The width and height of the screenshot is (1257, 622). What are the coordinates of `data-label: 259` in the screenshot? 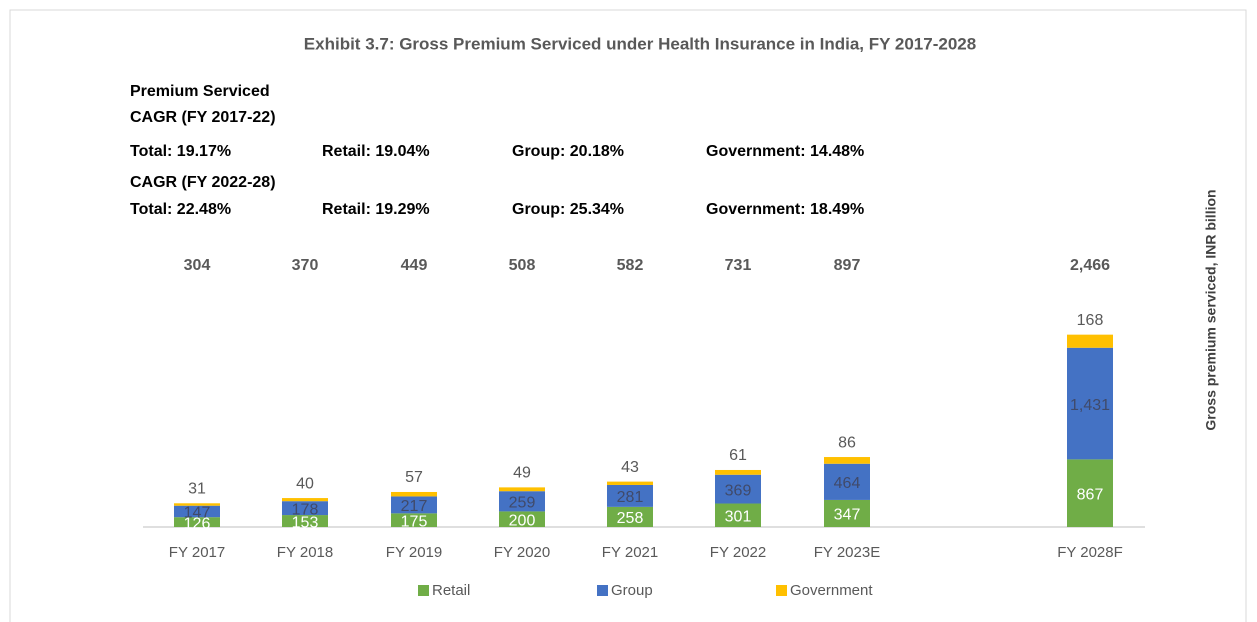 It's located at (522, 503).